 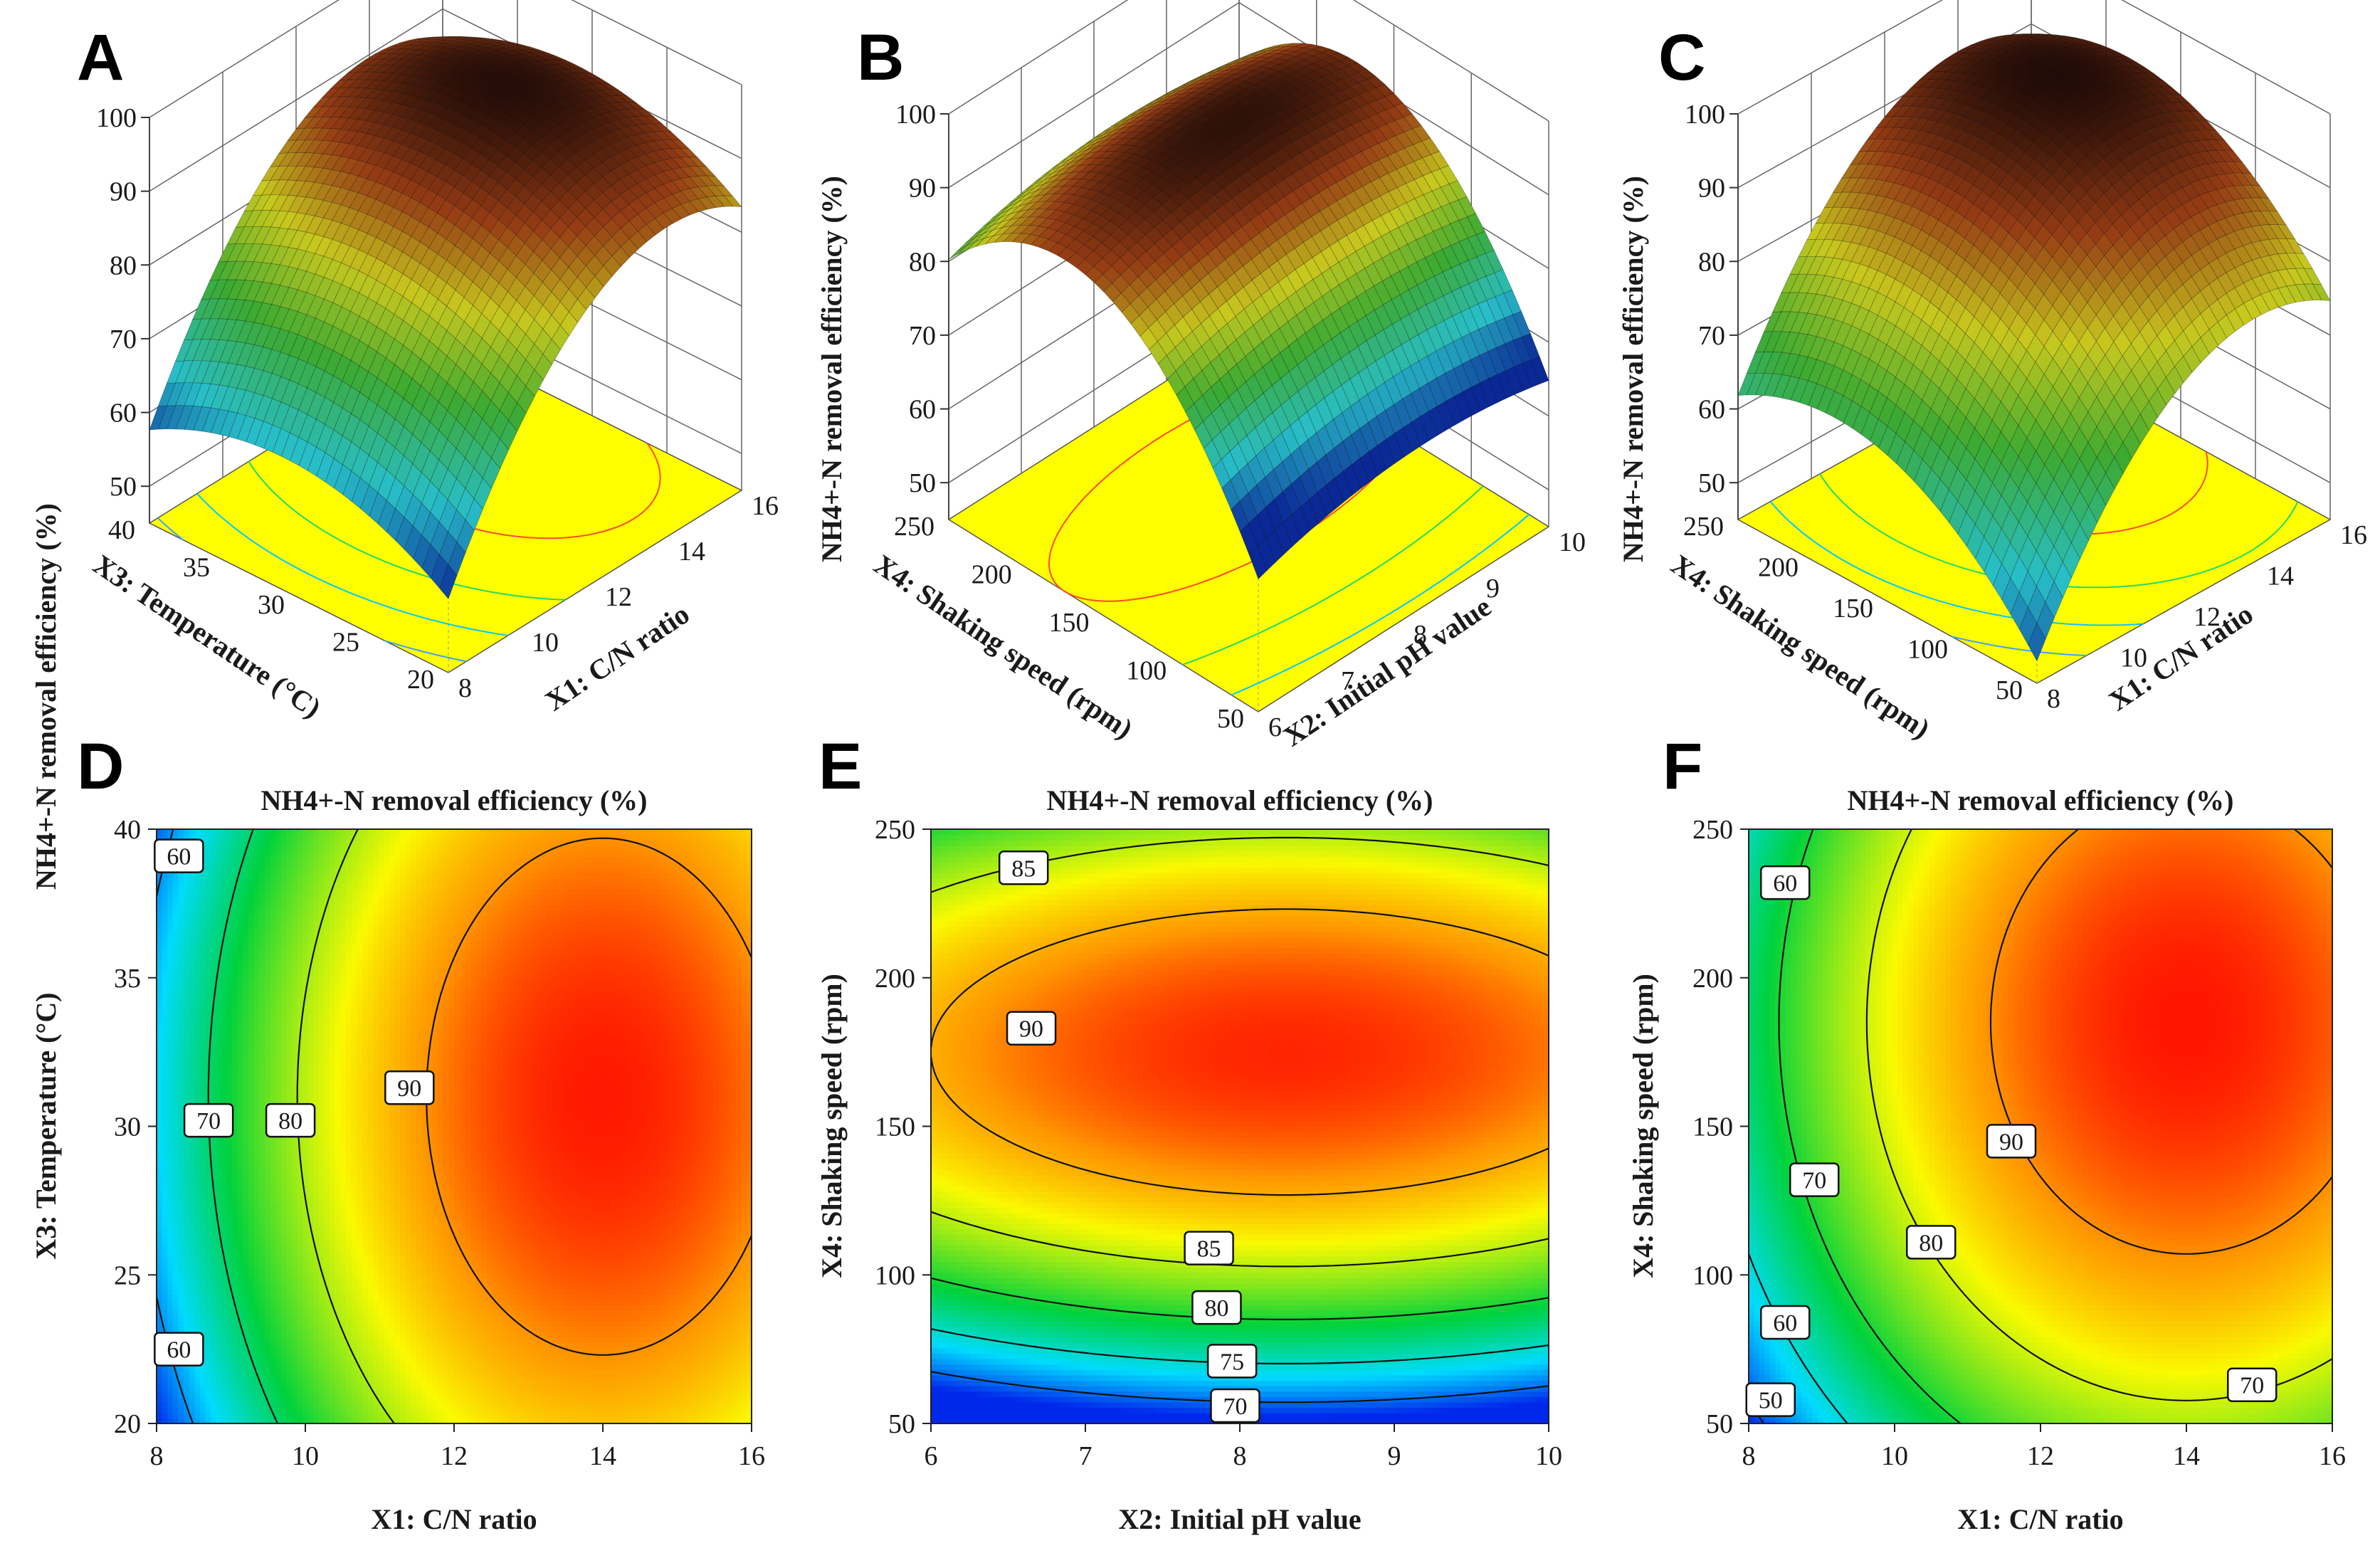 What do you see at coordinates (345, 643) in the screenshot?
I see `y-tick-label: 25` at bounding box center [345, 643].